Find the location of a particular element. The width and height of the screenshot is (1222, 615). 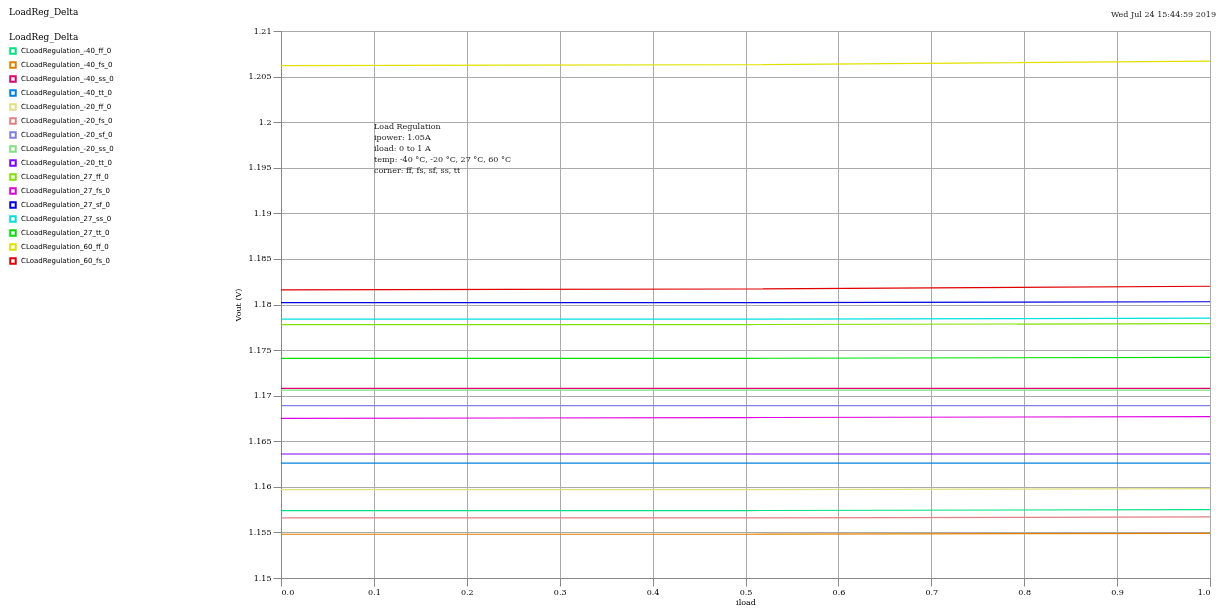

y-tick-label: 1.175 is located at coordinates (260, 350).